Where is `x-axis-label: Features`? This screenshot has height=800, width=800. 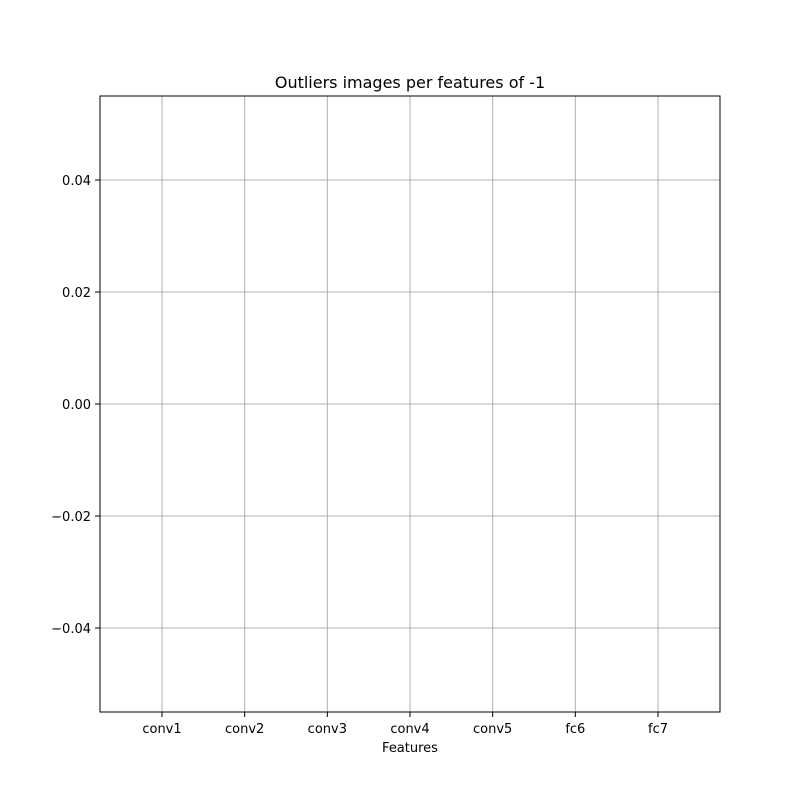
x-axis-label: Features is located at coordinates (410, 748).